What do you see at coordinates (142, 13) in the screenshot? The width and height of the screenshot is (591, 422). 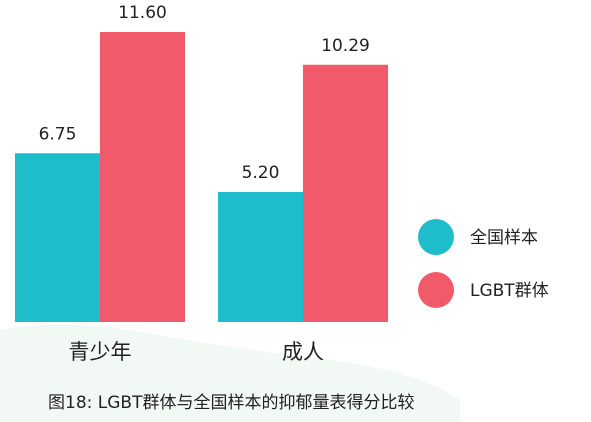 I see `value-label: 11.60` at bounding box center [142, 13].